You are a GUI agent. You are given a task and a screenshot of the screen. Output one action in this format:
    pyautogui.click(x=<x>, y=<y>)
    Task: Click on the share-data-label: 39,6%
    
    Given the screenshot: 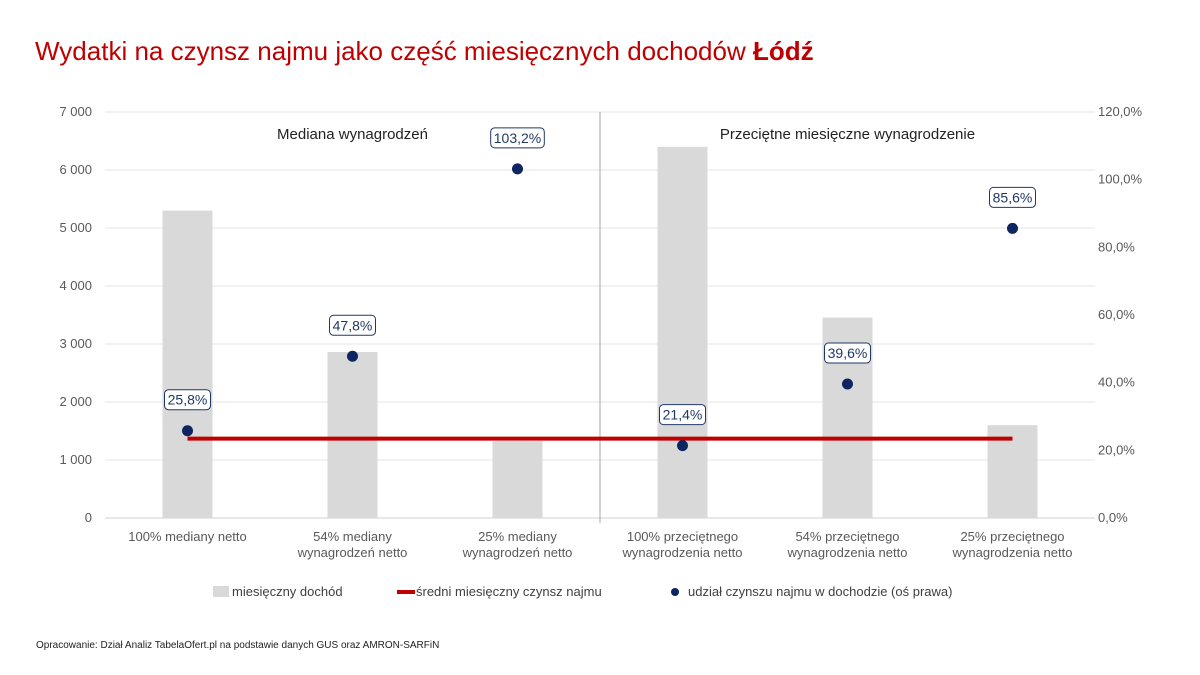 What is the action you would take?
    pyautogui.click(x=848, y=353)
    